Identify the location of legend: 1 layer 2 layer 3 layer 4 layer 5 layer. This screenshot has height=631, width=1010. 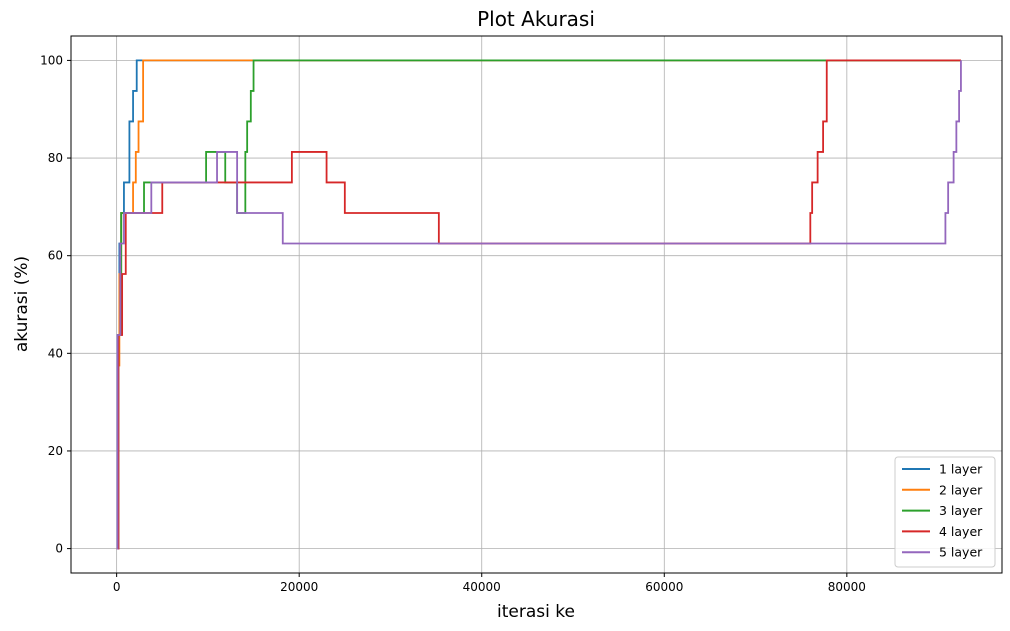
(945, 512).